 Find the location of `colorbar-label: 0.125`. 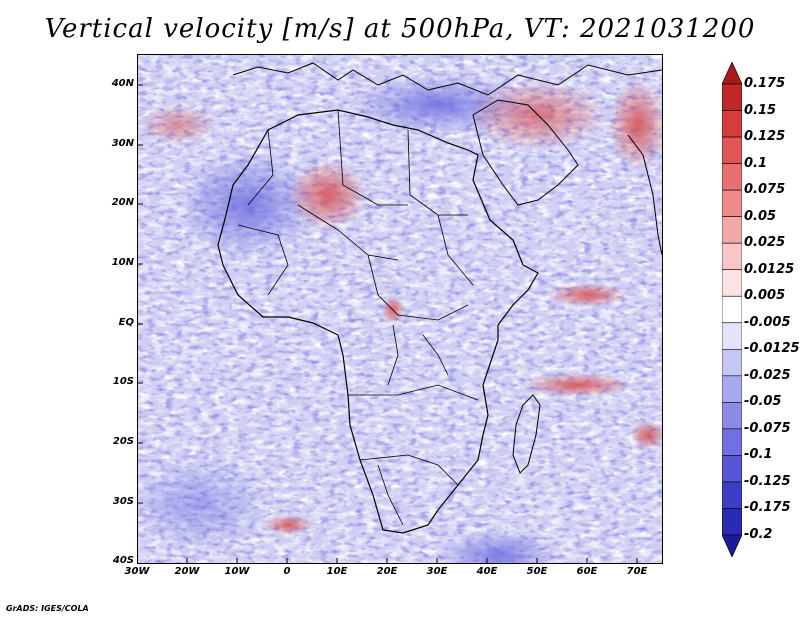

colorbar-label: 0.125 is located at coordinates (765, 137).